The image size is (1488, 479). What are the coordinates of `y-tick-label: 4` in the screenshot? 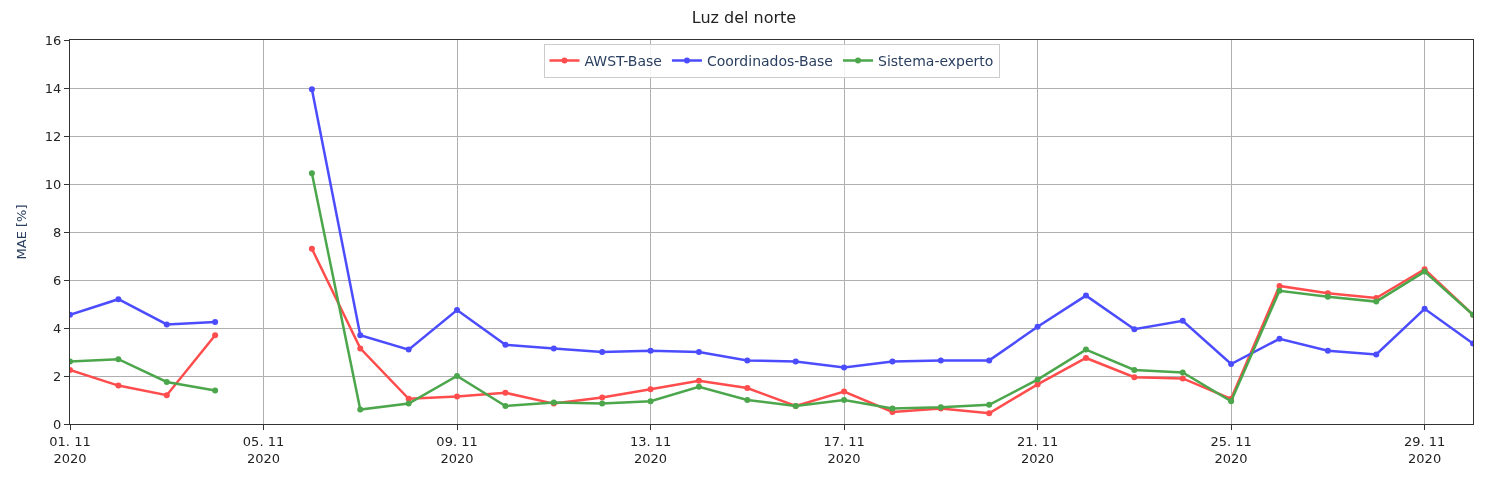 It's located at (57, 328).